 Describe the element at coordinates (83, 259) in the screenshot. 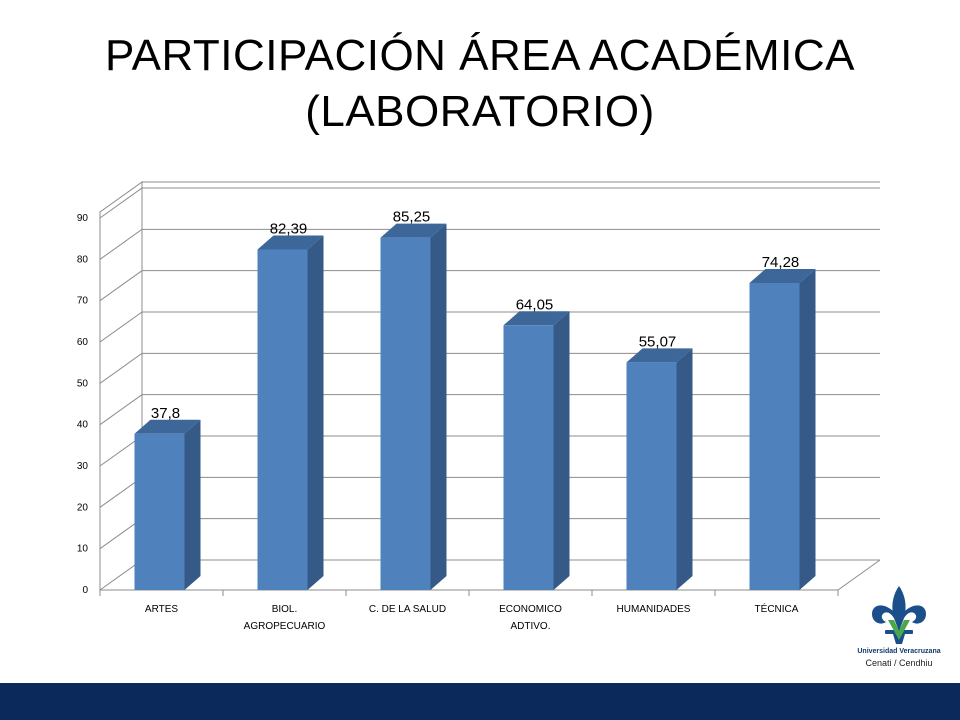

I see `y-tick-label: 80` at that location.